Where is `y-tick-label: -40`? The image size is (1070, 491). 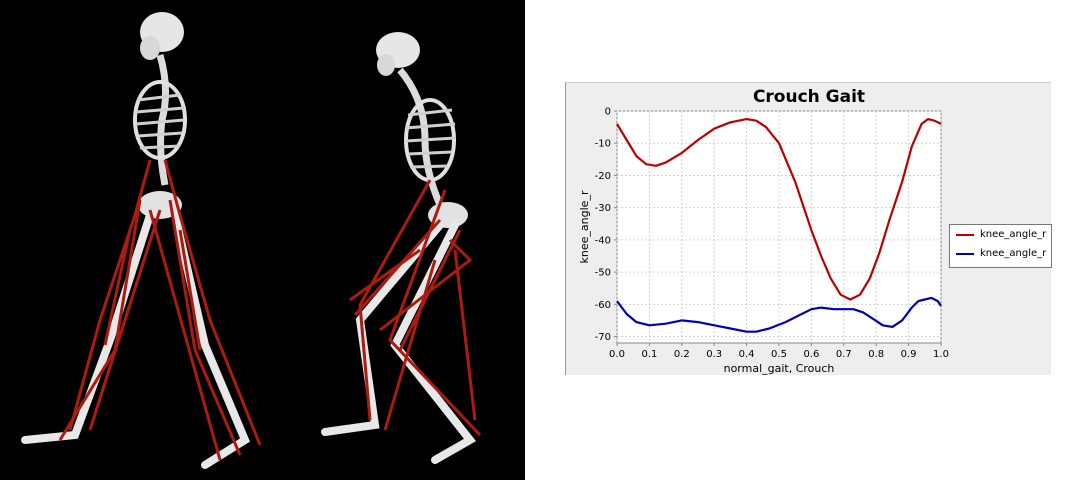
y-tick-label: -40 is located at coordinates (603, 240).